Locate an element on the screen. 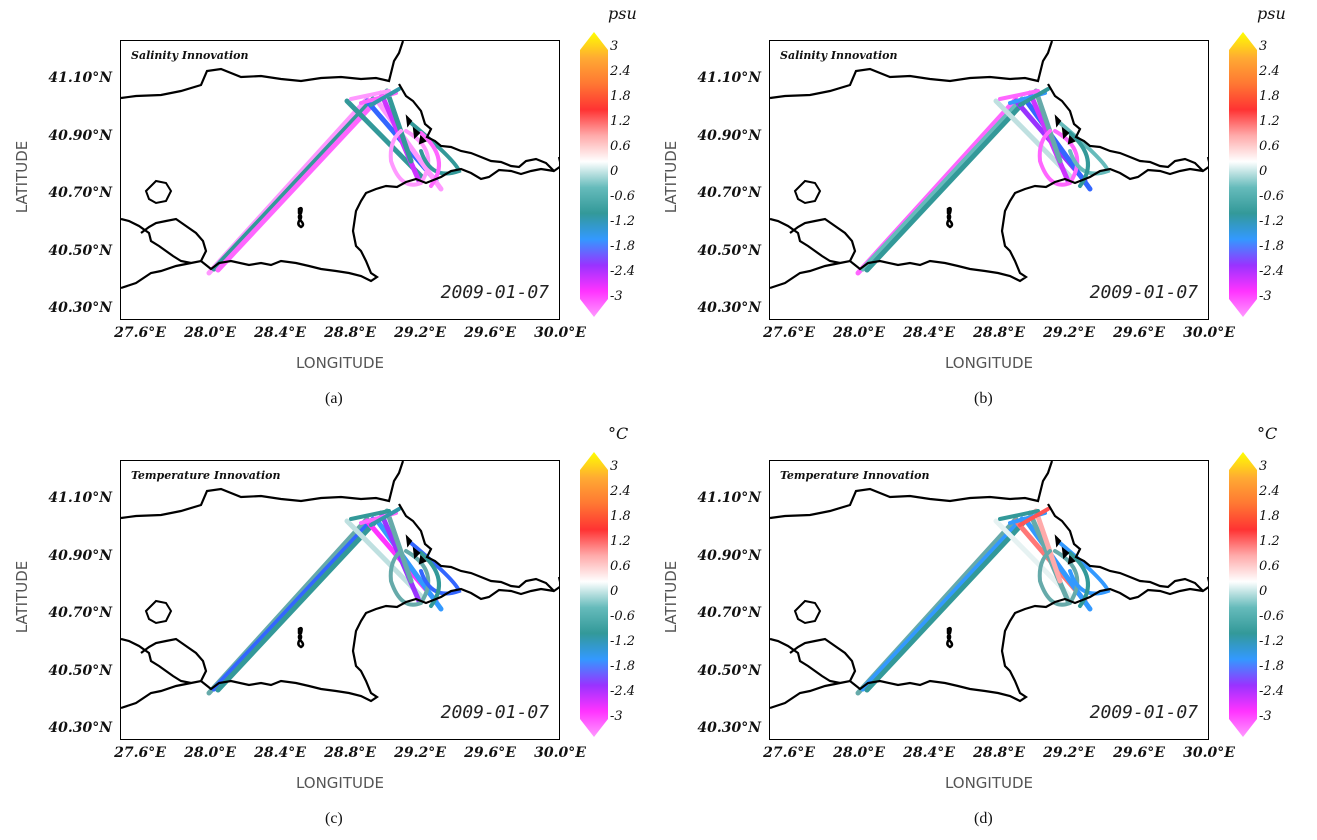 The height and width of the screenshot is (840, 1317). lon-tick-label: 29.2°E is located at coordinates (1069, 753).